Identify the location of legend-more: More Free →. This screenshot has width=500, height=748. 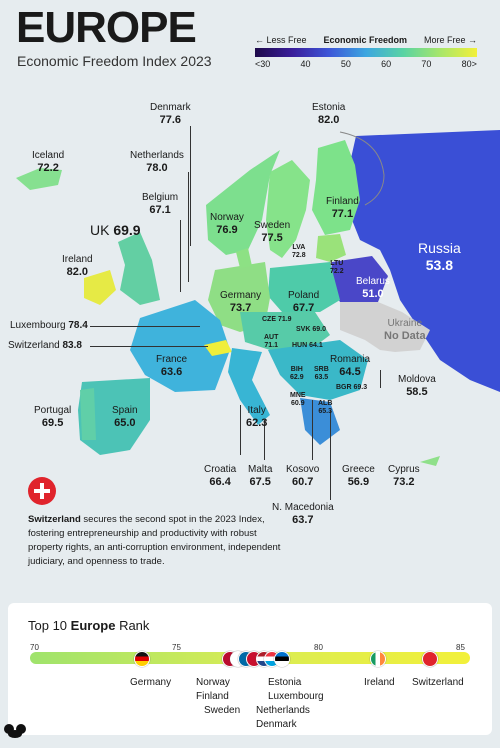
(450, 40).